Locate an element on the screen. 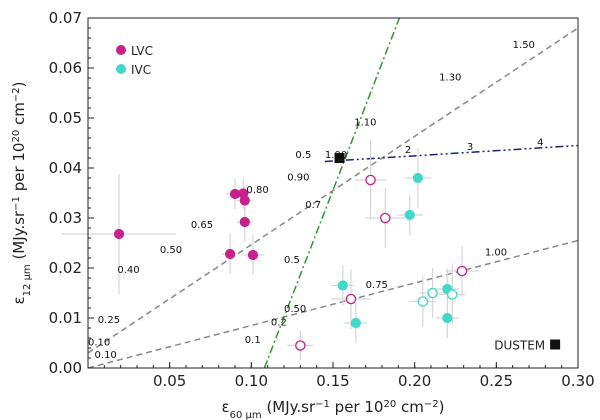  x-tick-label: 0.15 is located at coordinates (332, 381).